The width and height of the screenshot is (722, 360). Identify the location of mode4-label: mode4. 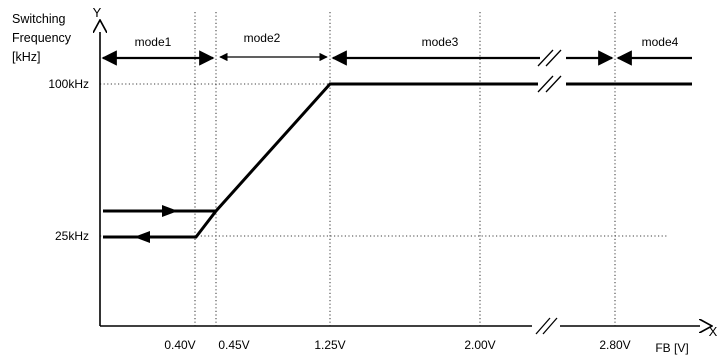
(660, 42).